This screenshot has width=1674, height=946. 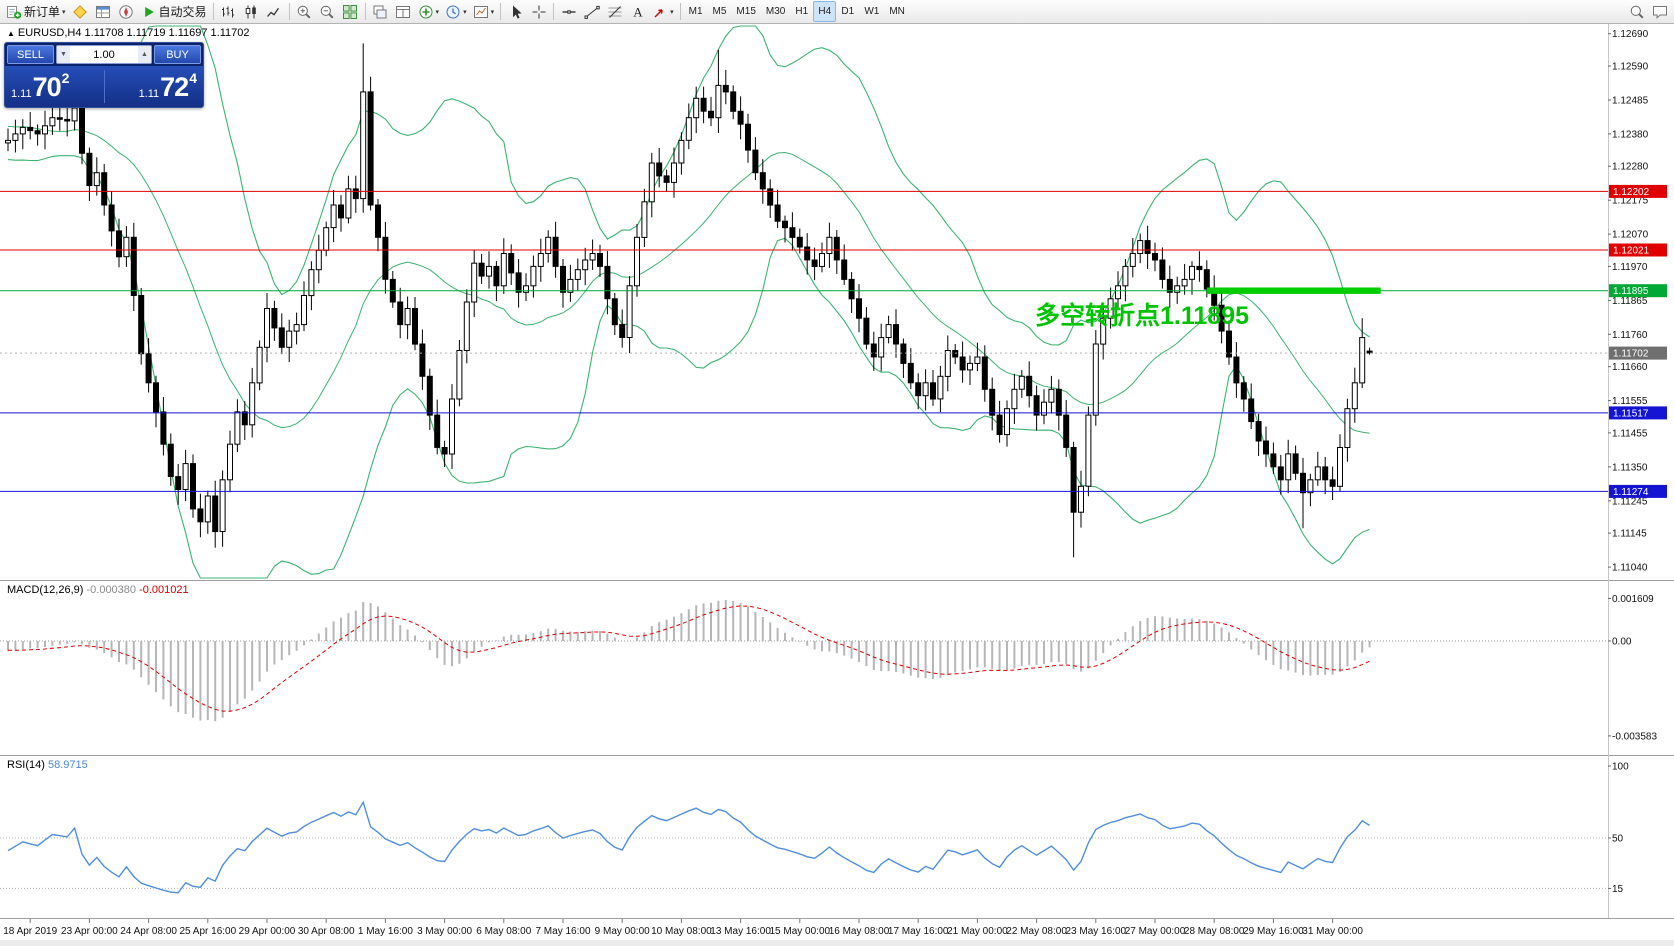 I want to click on timeframe-h4: H4, so click(x=825, y=11).